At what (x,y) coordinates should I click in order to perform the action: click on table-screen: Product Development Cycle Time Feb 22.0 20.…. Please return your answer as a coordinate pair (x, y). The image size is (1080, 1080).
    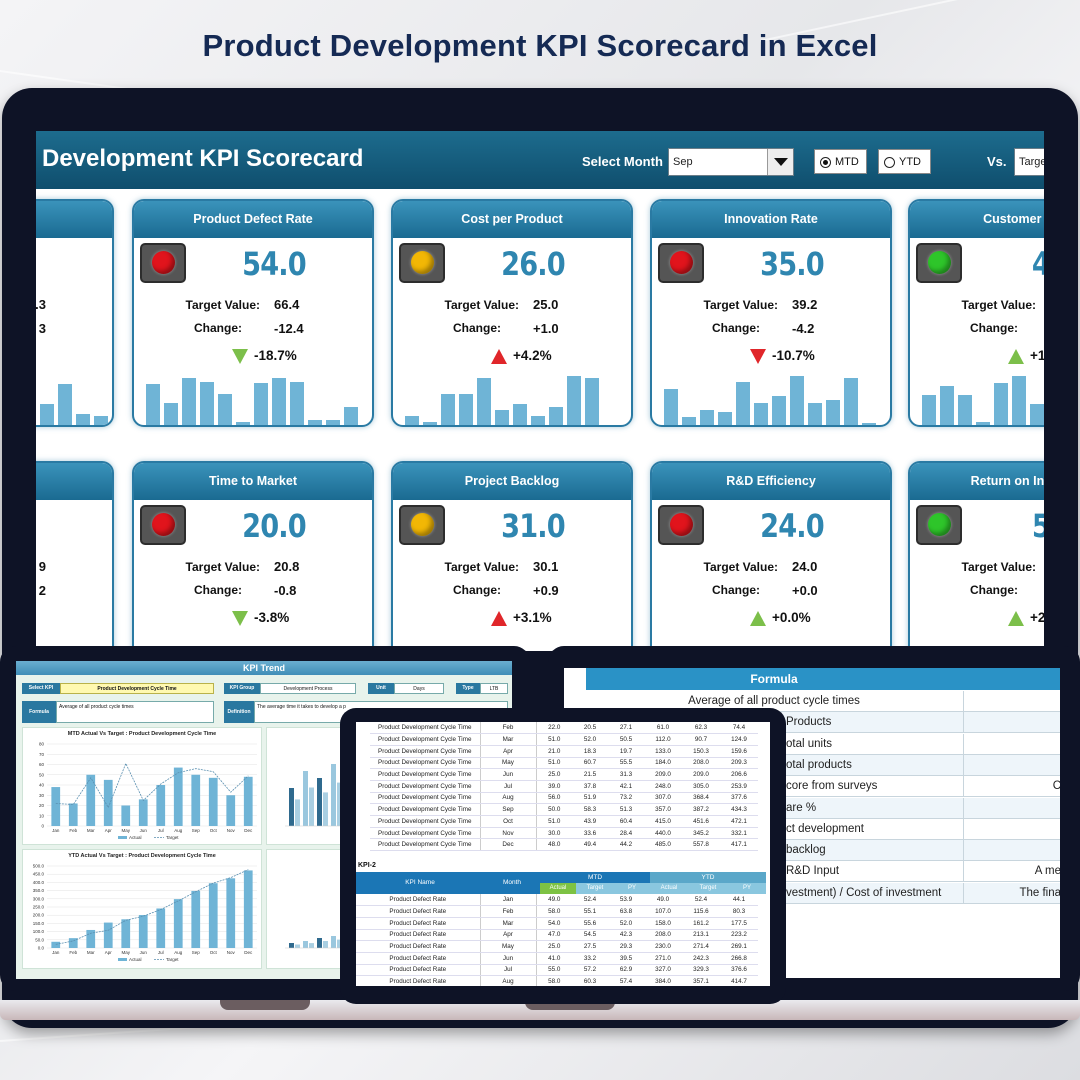
    Looking at the image, I should click on (563, 854).